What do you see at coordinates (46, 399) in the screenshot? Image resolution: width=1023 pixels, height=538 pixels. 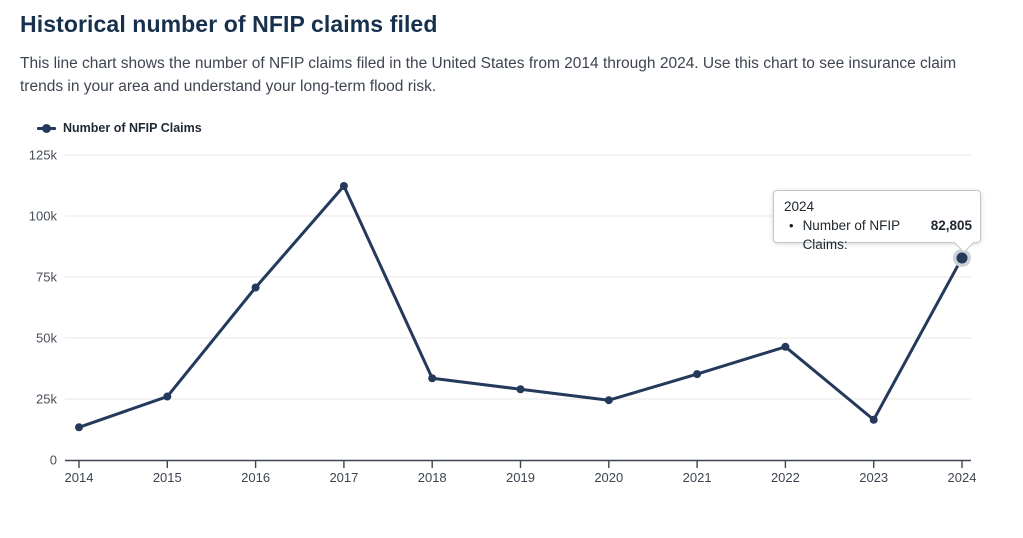 I see `y-tick-label: 25k` at bounding box center [46, 399].